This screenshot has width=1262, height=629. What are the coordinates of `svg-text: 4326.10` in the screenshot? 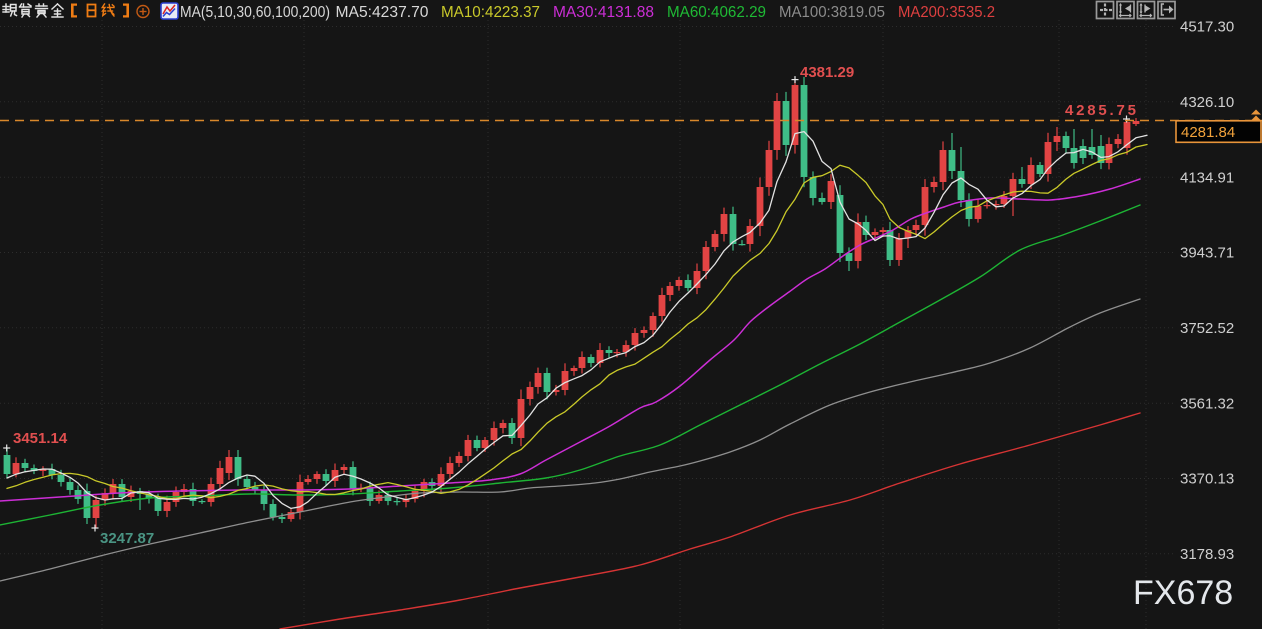 It's located at (1207, 102).